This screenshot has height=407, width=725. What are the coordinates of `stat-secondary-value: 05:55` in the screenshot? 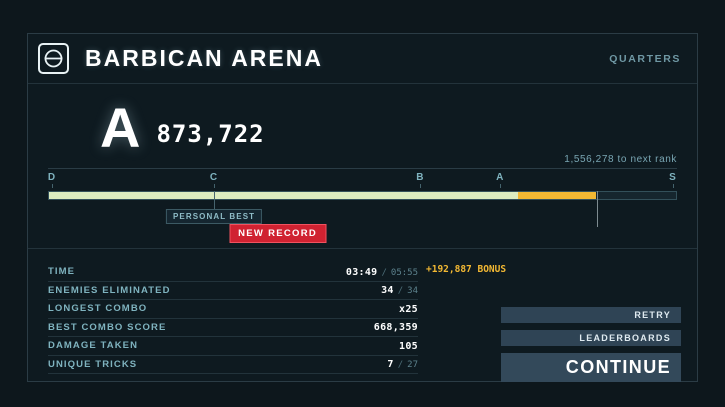 It's located at (404, 272).